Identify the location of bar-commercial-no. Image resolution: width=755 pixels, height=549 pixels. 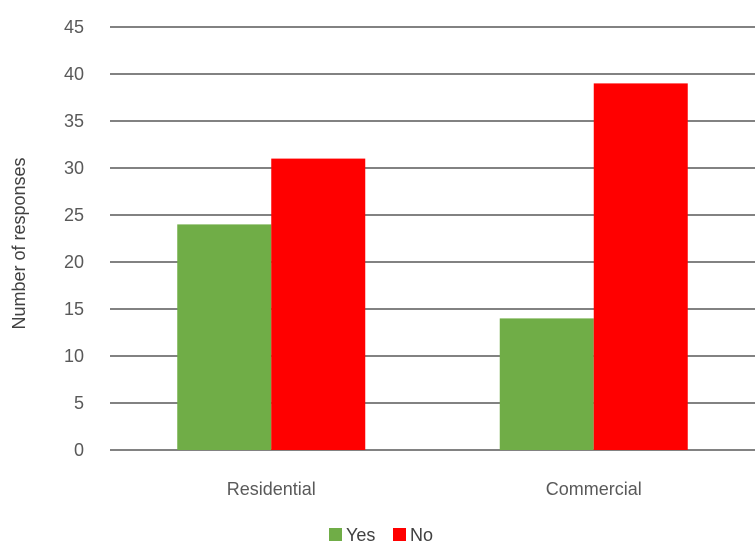
(640, 267).